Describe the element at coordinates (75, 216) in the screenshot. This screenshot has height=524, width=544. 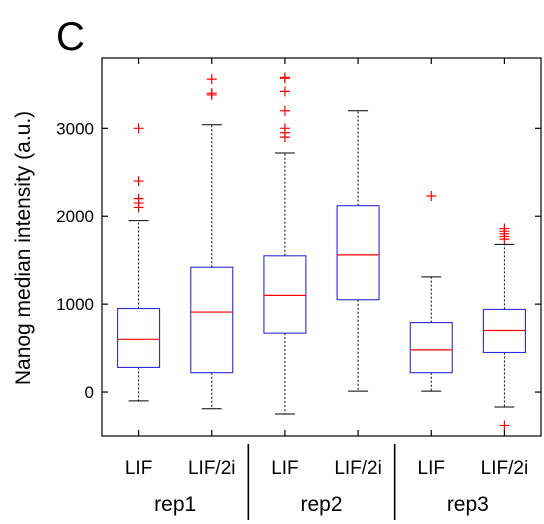
I see `y-tick-label: 2000` at that location.